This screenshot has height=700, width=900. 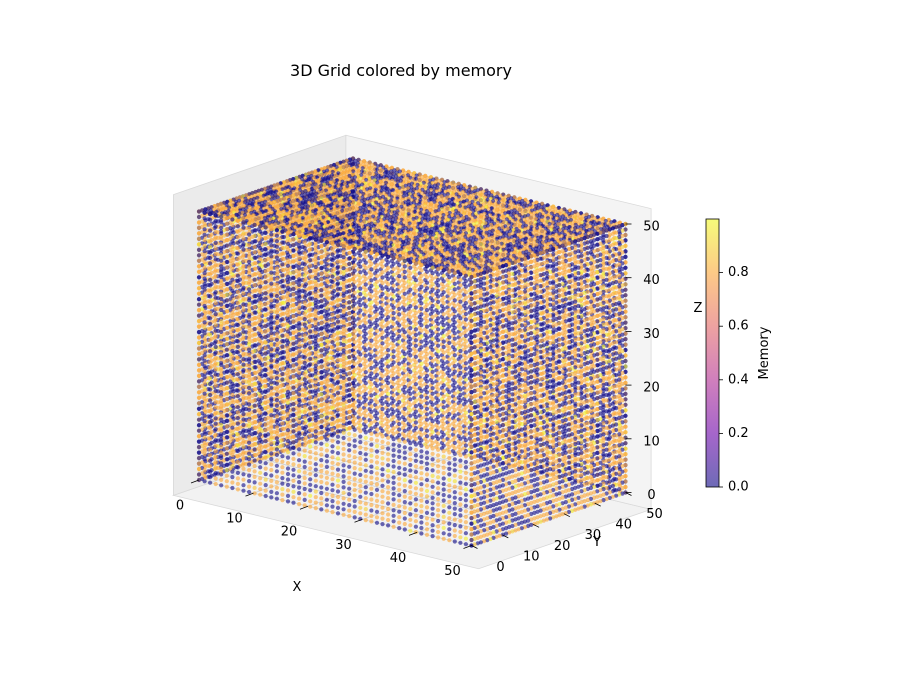 What do you see at coordinates (401, 70) in the screenshot?
I see `chart-title: 3D Grid colored by memory` at bounding box center [401, 70].